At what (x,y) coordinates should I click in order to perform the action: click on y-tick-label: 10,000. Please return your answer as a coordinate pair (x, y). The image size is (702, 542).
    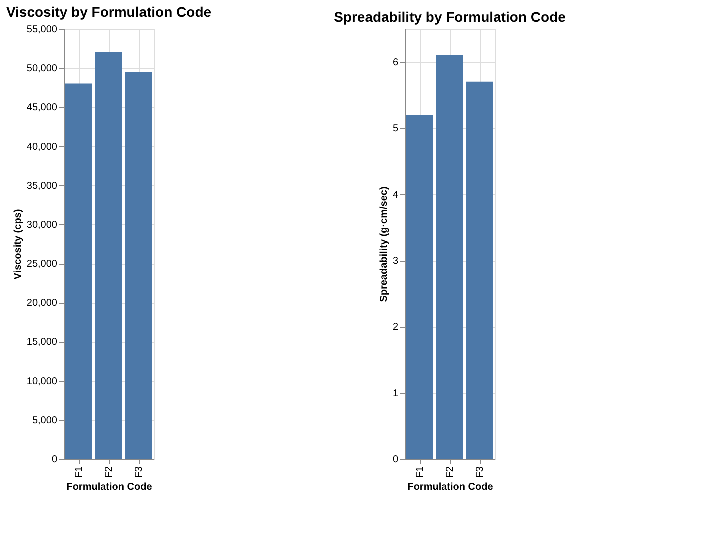
    Looking at the image, I should click on (42, 382).